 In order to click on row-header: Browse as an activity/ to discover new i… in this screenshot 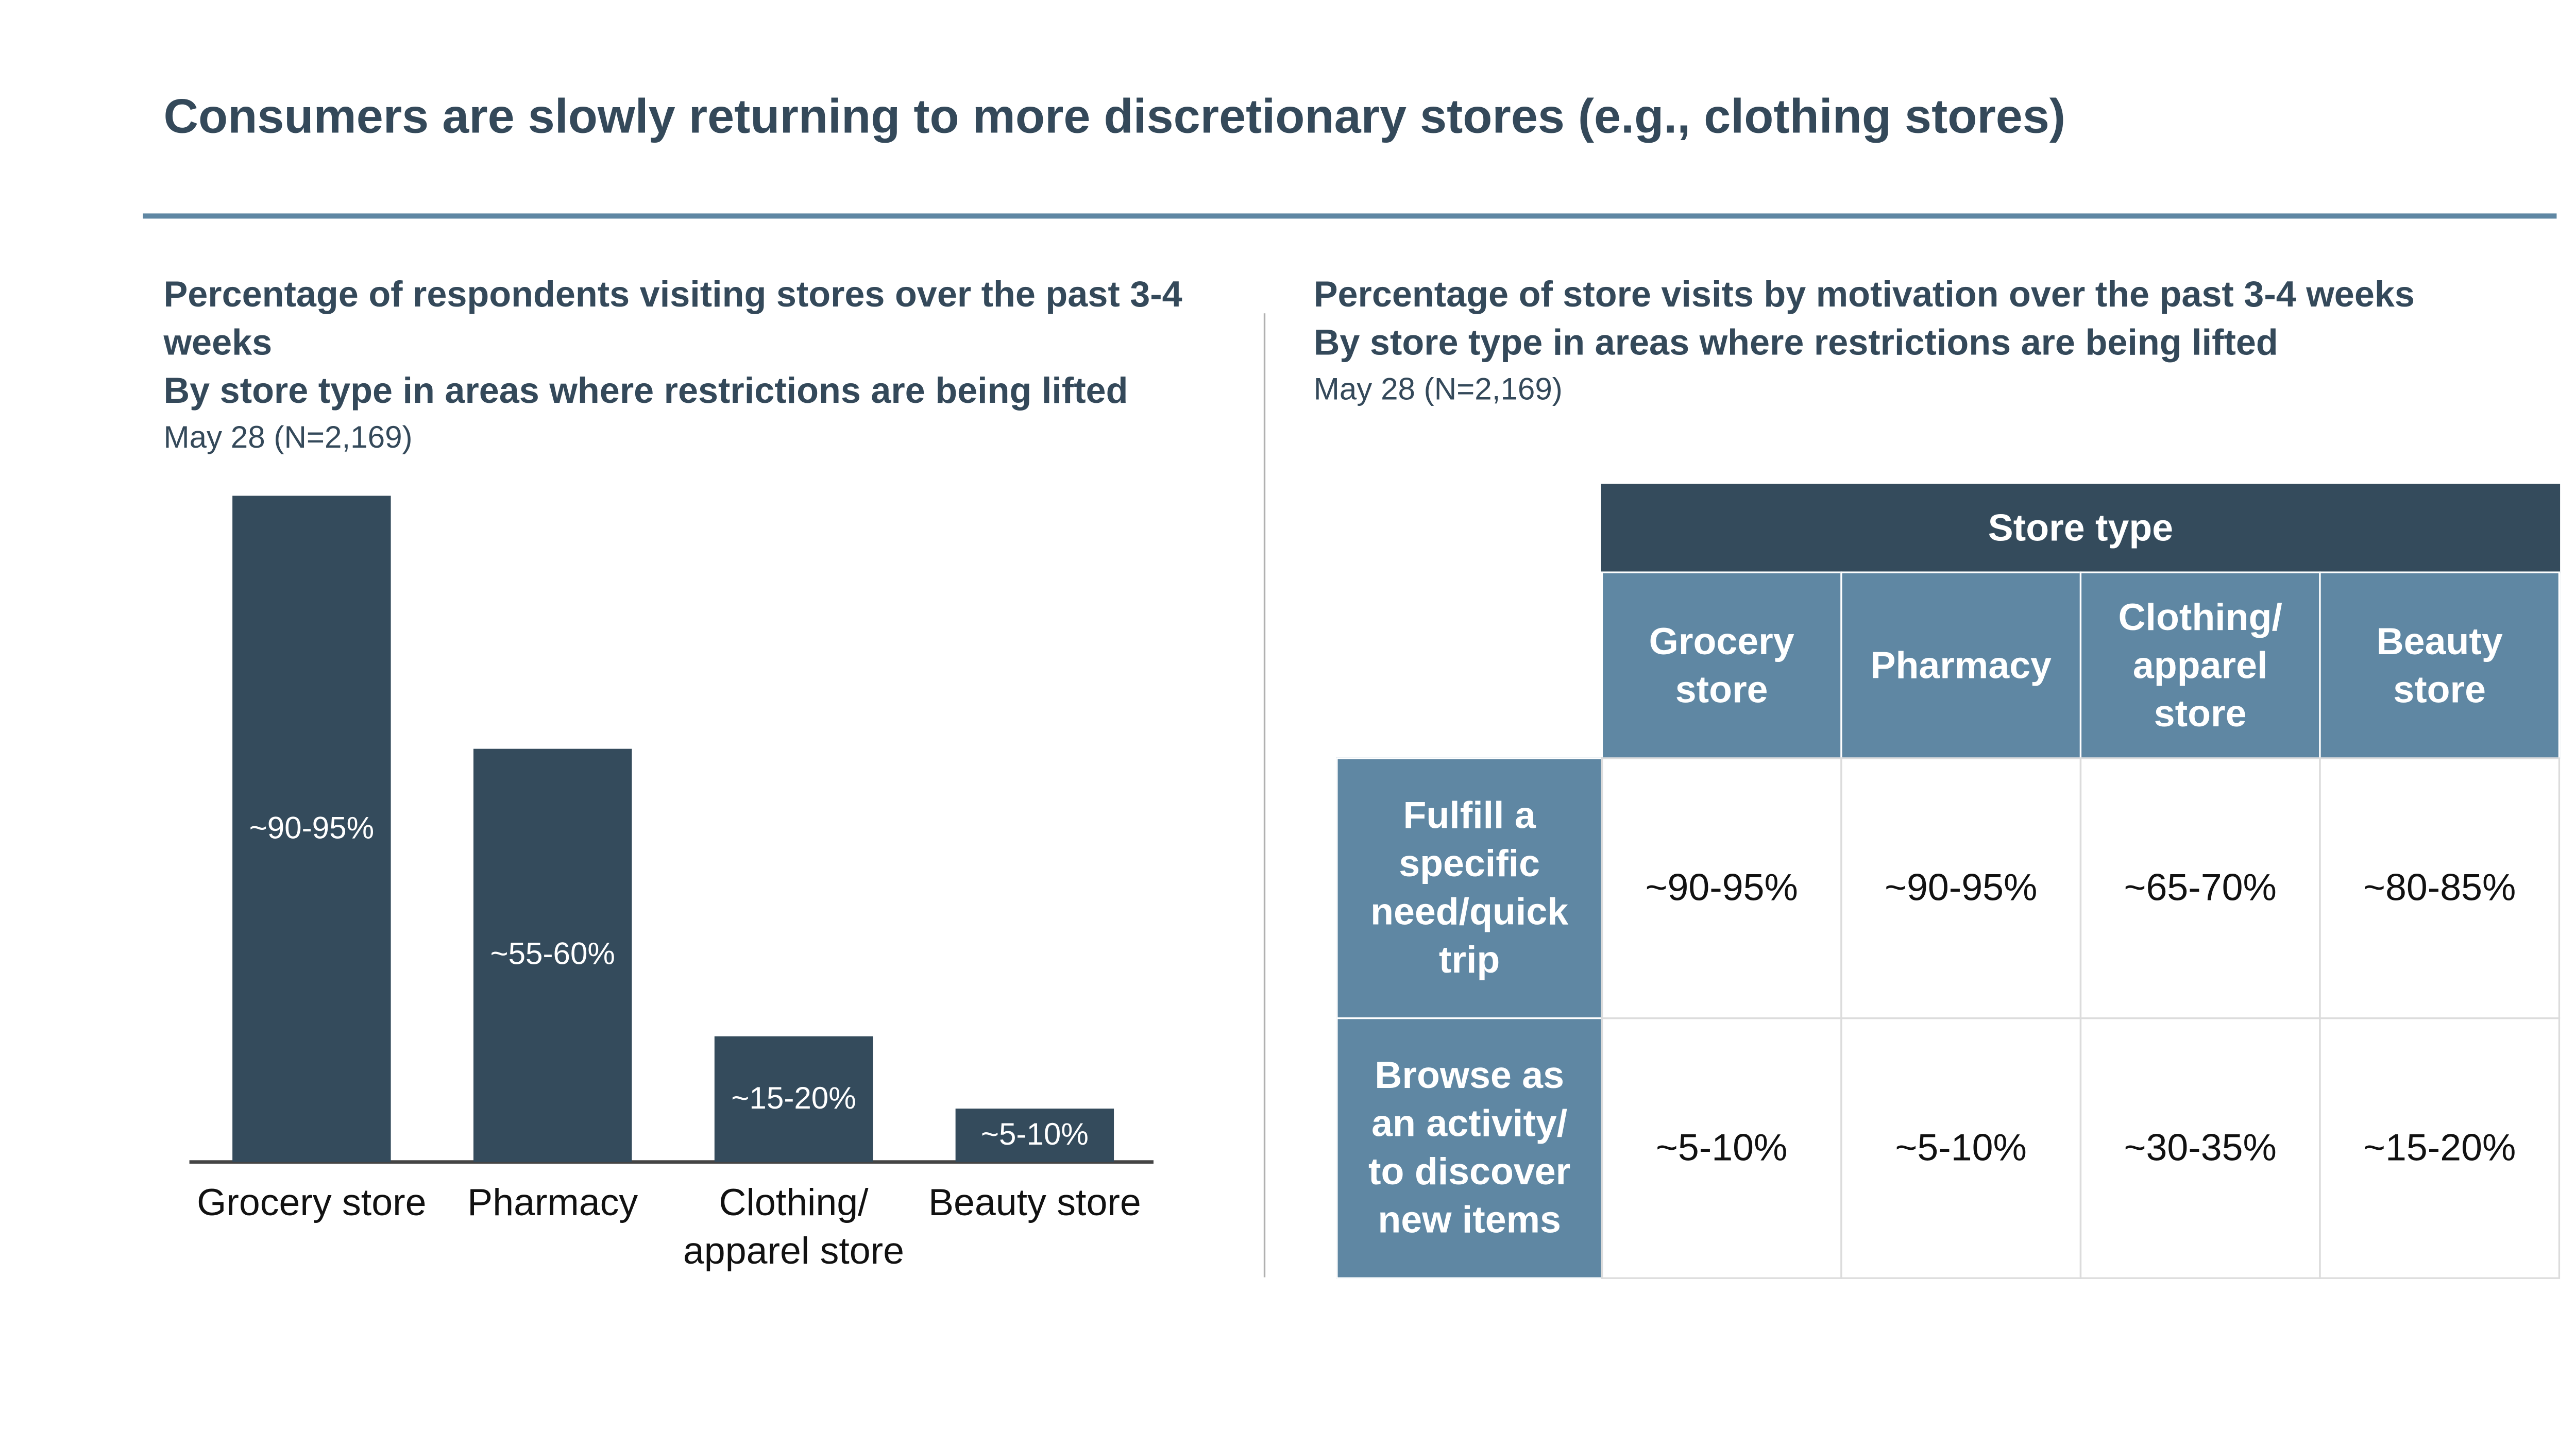, I will do `click(1470, 1148)`.